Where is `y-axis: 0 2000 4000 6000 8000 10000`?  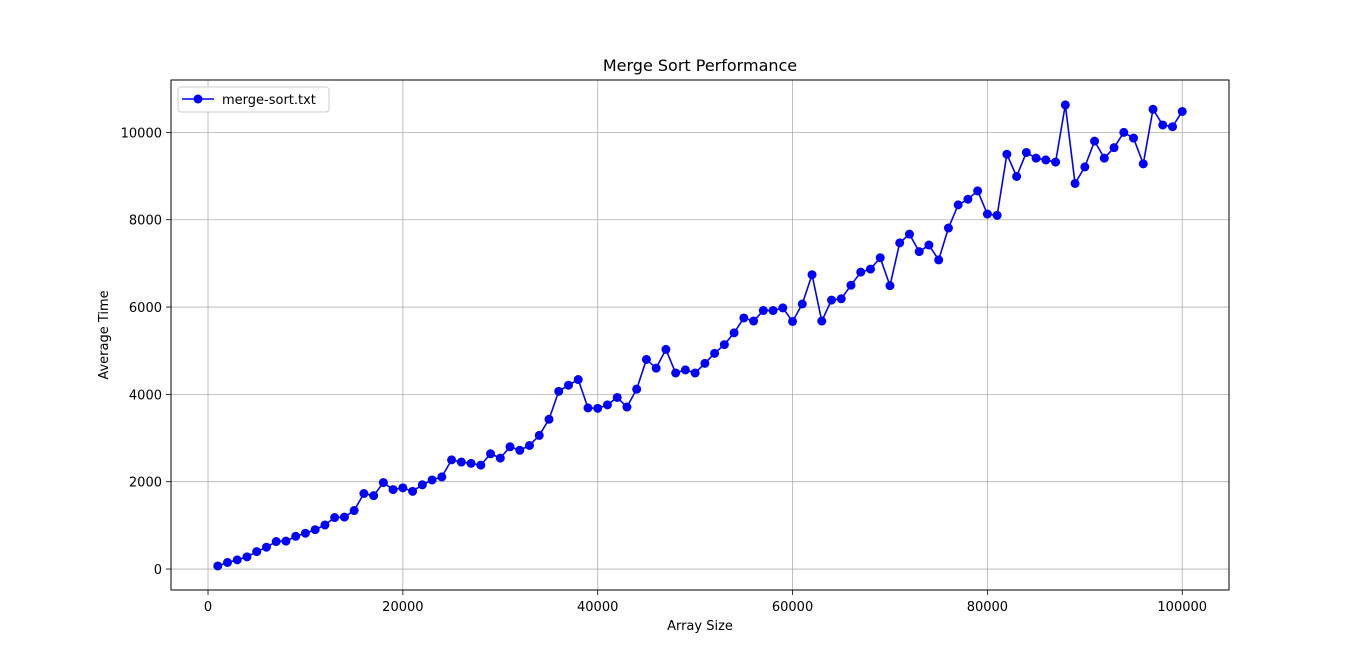 y-axis: 0 2000 4000 6000 8000 10000 is located at coordinates (146, 352).